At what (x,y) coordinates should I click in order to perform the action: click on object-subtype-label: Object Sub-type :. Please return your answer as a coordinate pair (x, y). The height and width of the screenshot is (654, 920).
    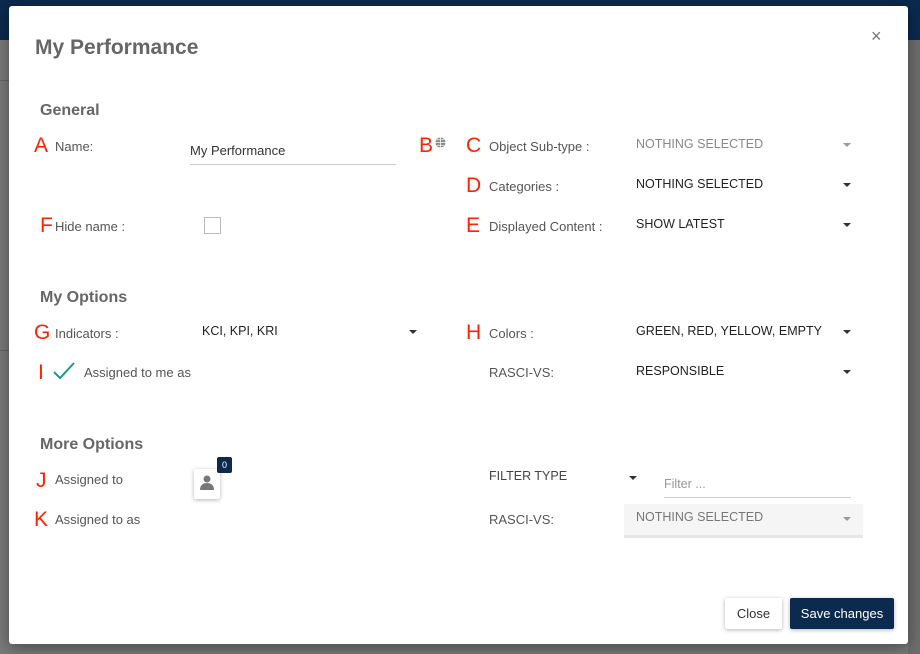
    Looking at the image, I should click on (539, 146).